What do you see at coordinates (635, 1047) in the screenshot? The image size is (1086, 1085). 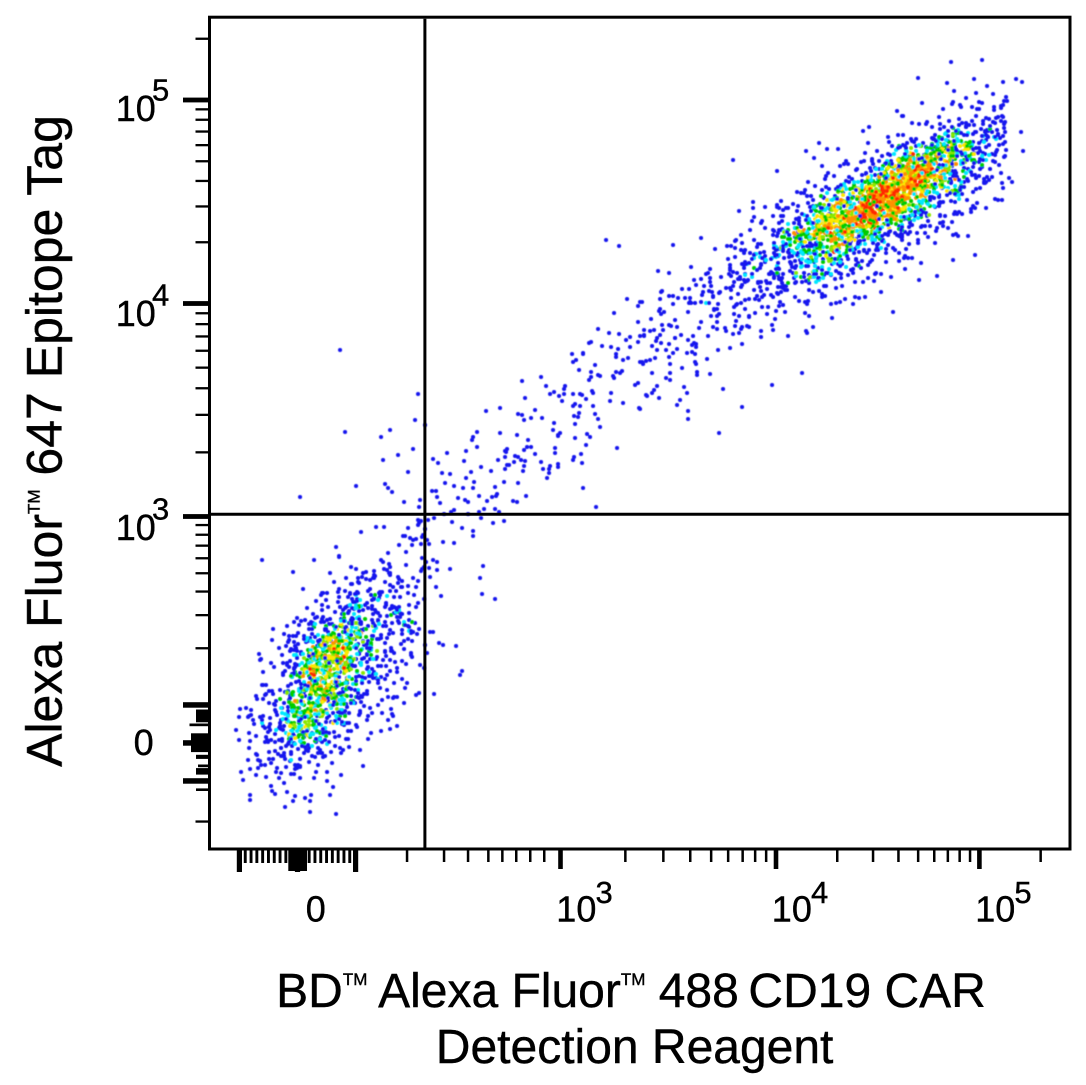 I see `svg-text: Detection Reagent` at bounding box center [635, 1047].